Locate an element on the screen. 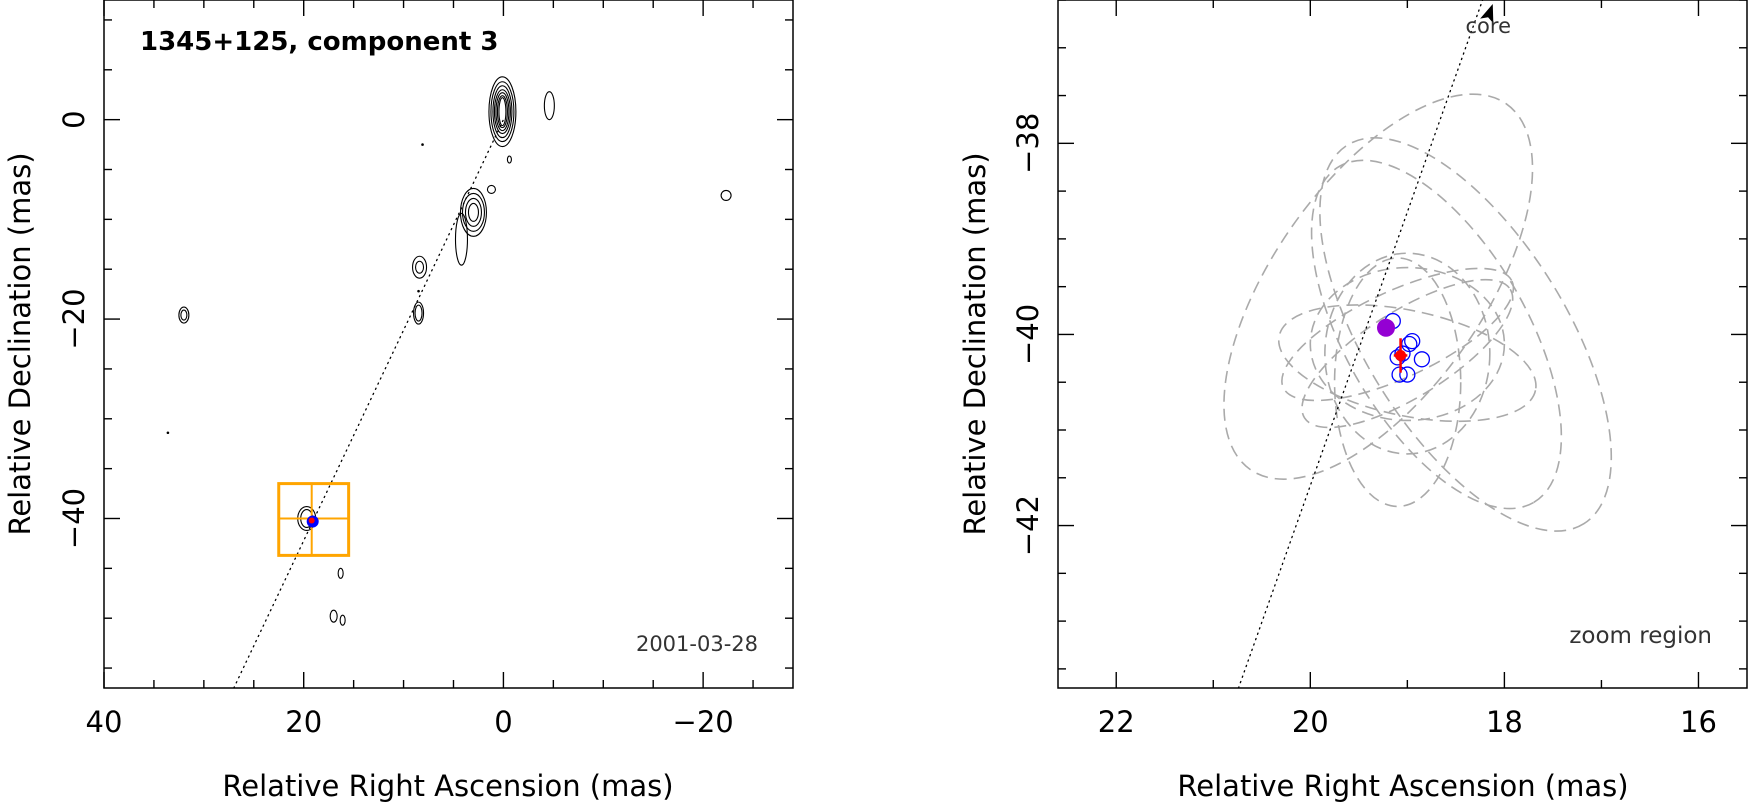 The width and height of the screenshot is (1751, 809). x-tick-label: 40 is located at coordinates (104, 722).